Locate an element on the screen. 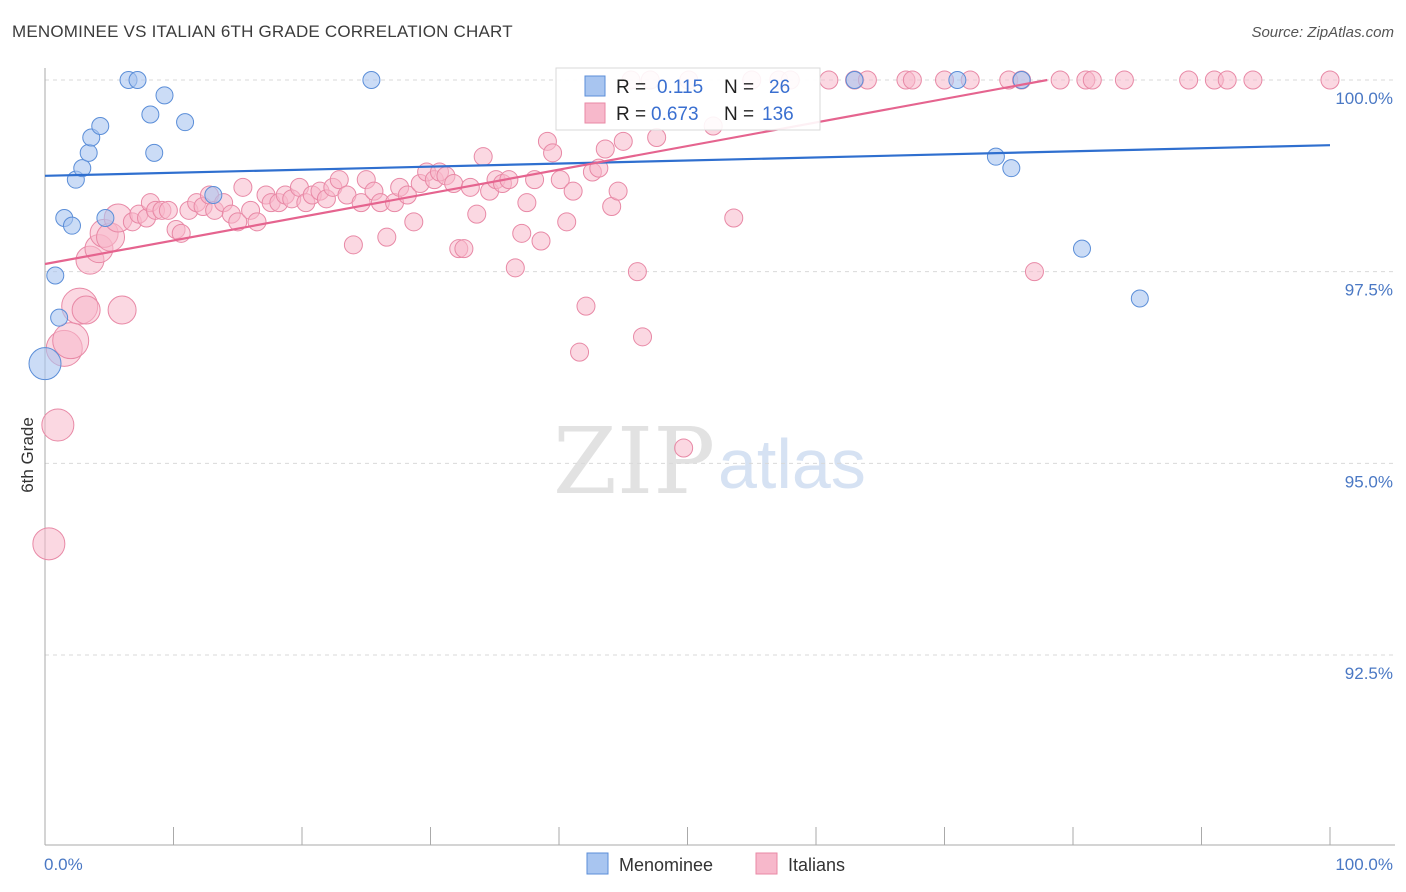  y-tick-label: 92.5% is located at coordinates (1369, 673).